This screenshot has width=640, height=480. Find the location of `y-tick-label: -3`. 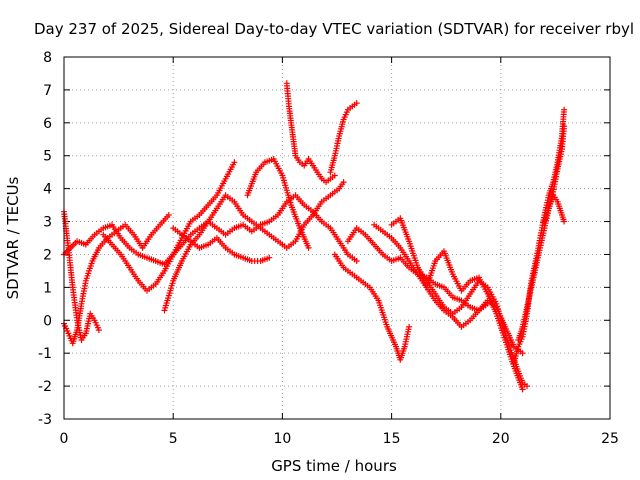

y-tick-label: -3 is located at coordinates (45, 420).